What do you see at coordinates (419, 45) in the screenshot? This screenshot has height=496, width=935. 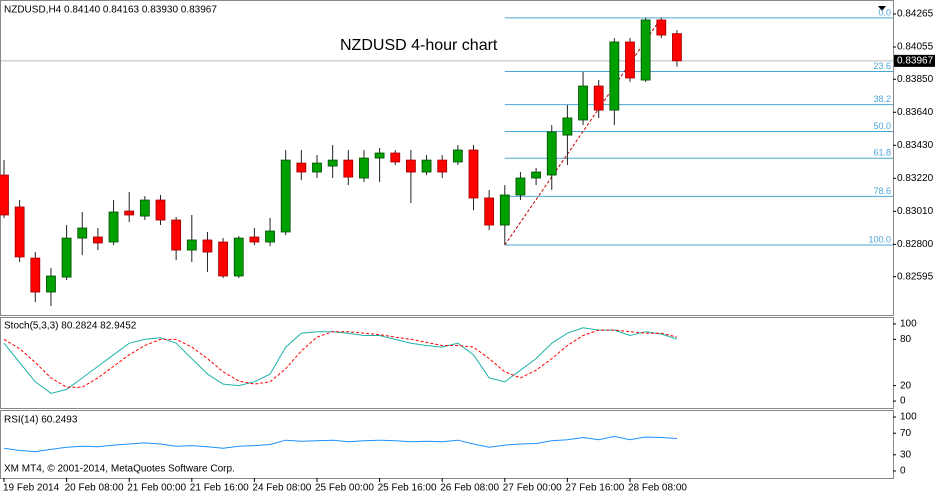 I see `annotation: NZDUSD 4-hour chart` at bounding box center [419, 45].